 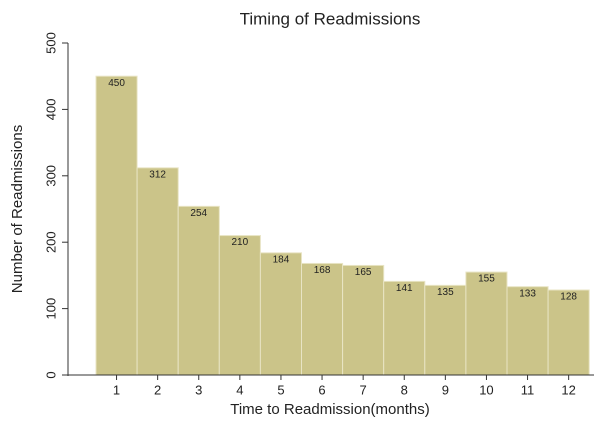 What do you see at coordinates (280, 389) in the screenshot?
I see `x-tick-label: 5` at bounding box center [280, 389].